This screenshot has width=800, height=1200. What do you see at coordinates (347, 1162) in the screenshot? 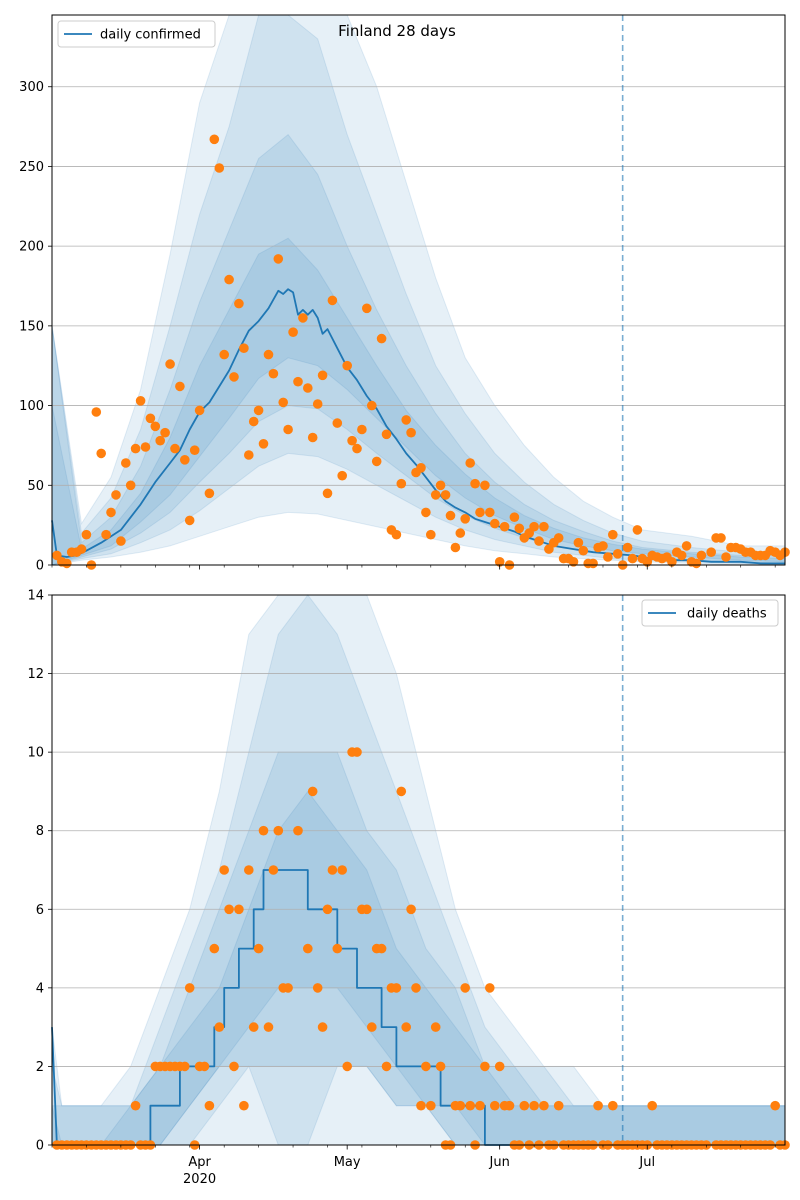
I see `deaths-x-tick-label: May` at bounding box center [347, 1162].